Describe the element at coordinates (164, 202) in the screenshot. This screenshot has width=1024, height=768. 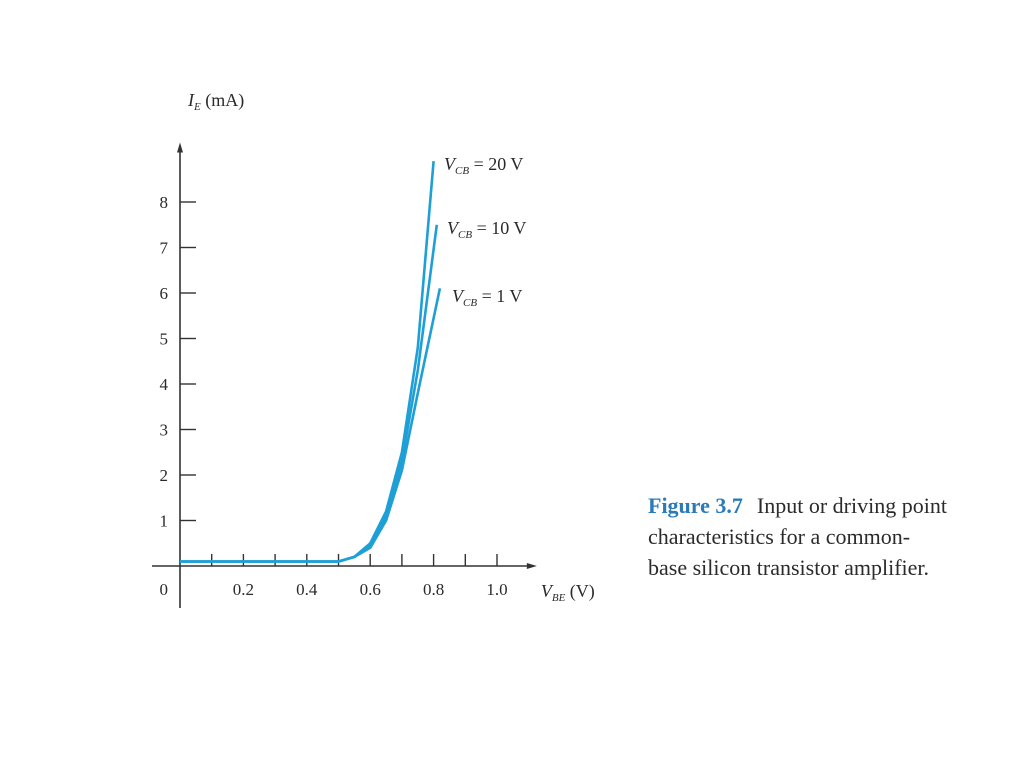
I see `y-tick-label: 8` at that location.